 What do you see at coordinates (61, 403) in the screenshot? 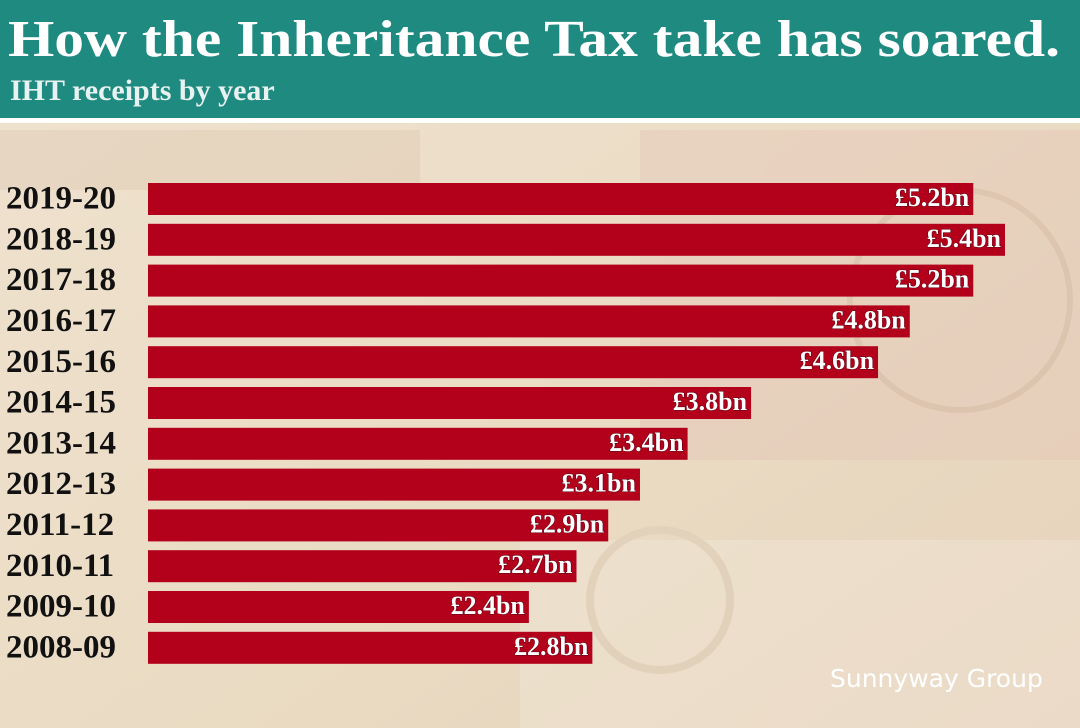
I see `category-label: 2014-15` at bounding box center [61, 403].